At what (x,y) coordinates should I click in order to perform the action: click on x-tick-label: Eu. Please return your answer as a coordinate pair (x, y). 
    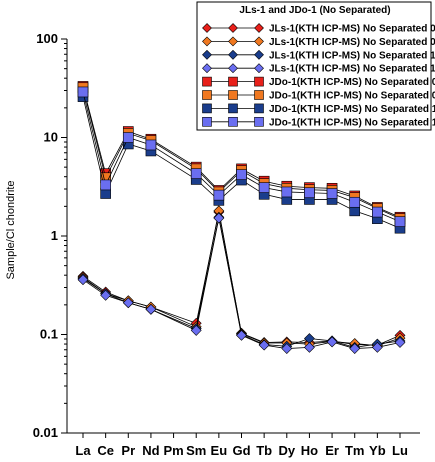
    Looking at the image, I should click on (219, 450).